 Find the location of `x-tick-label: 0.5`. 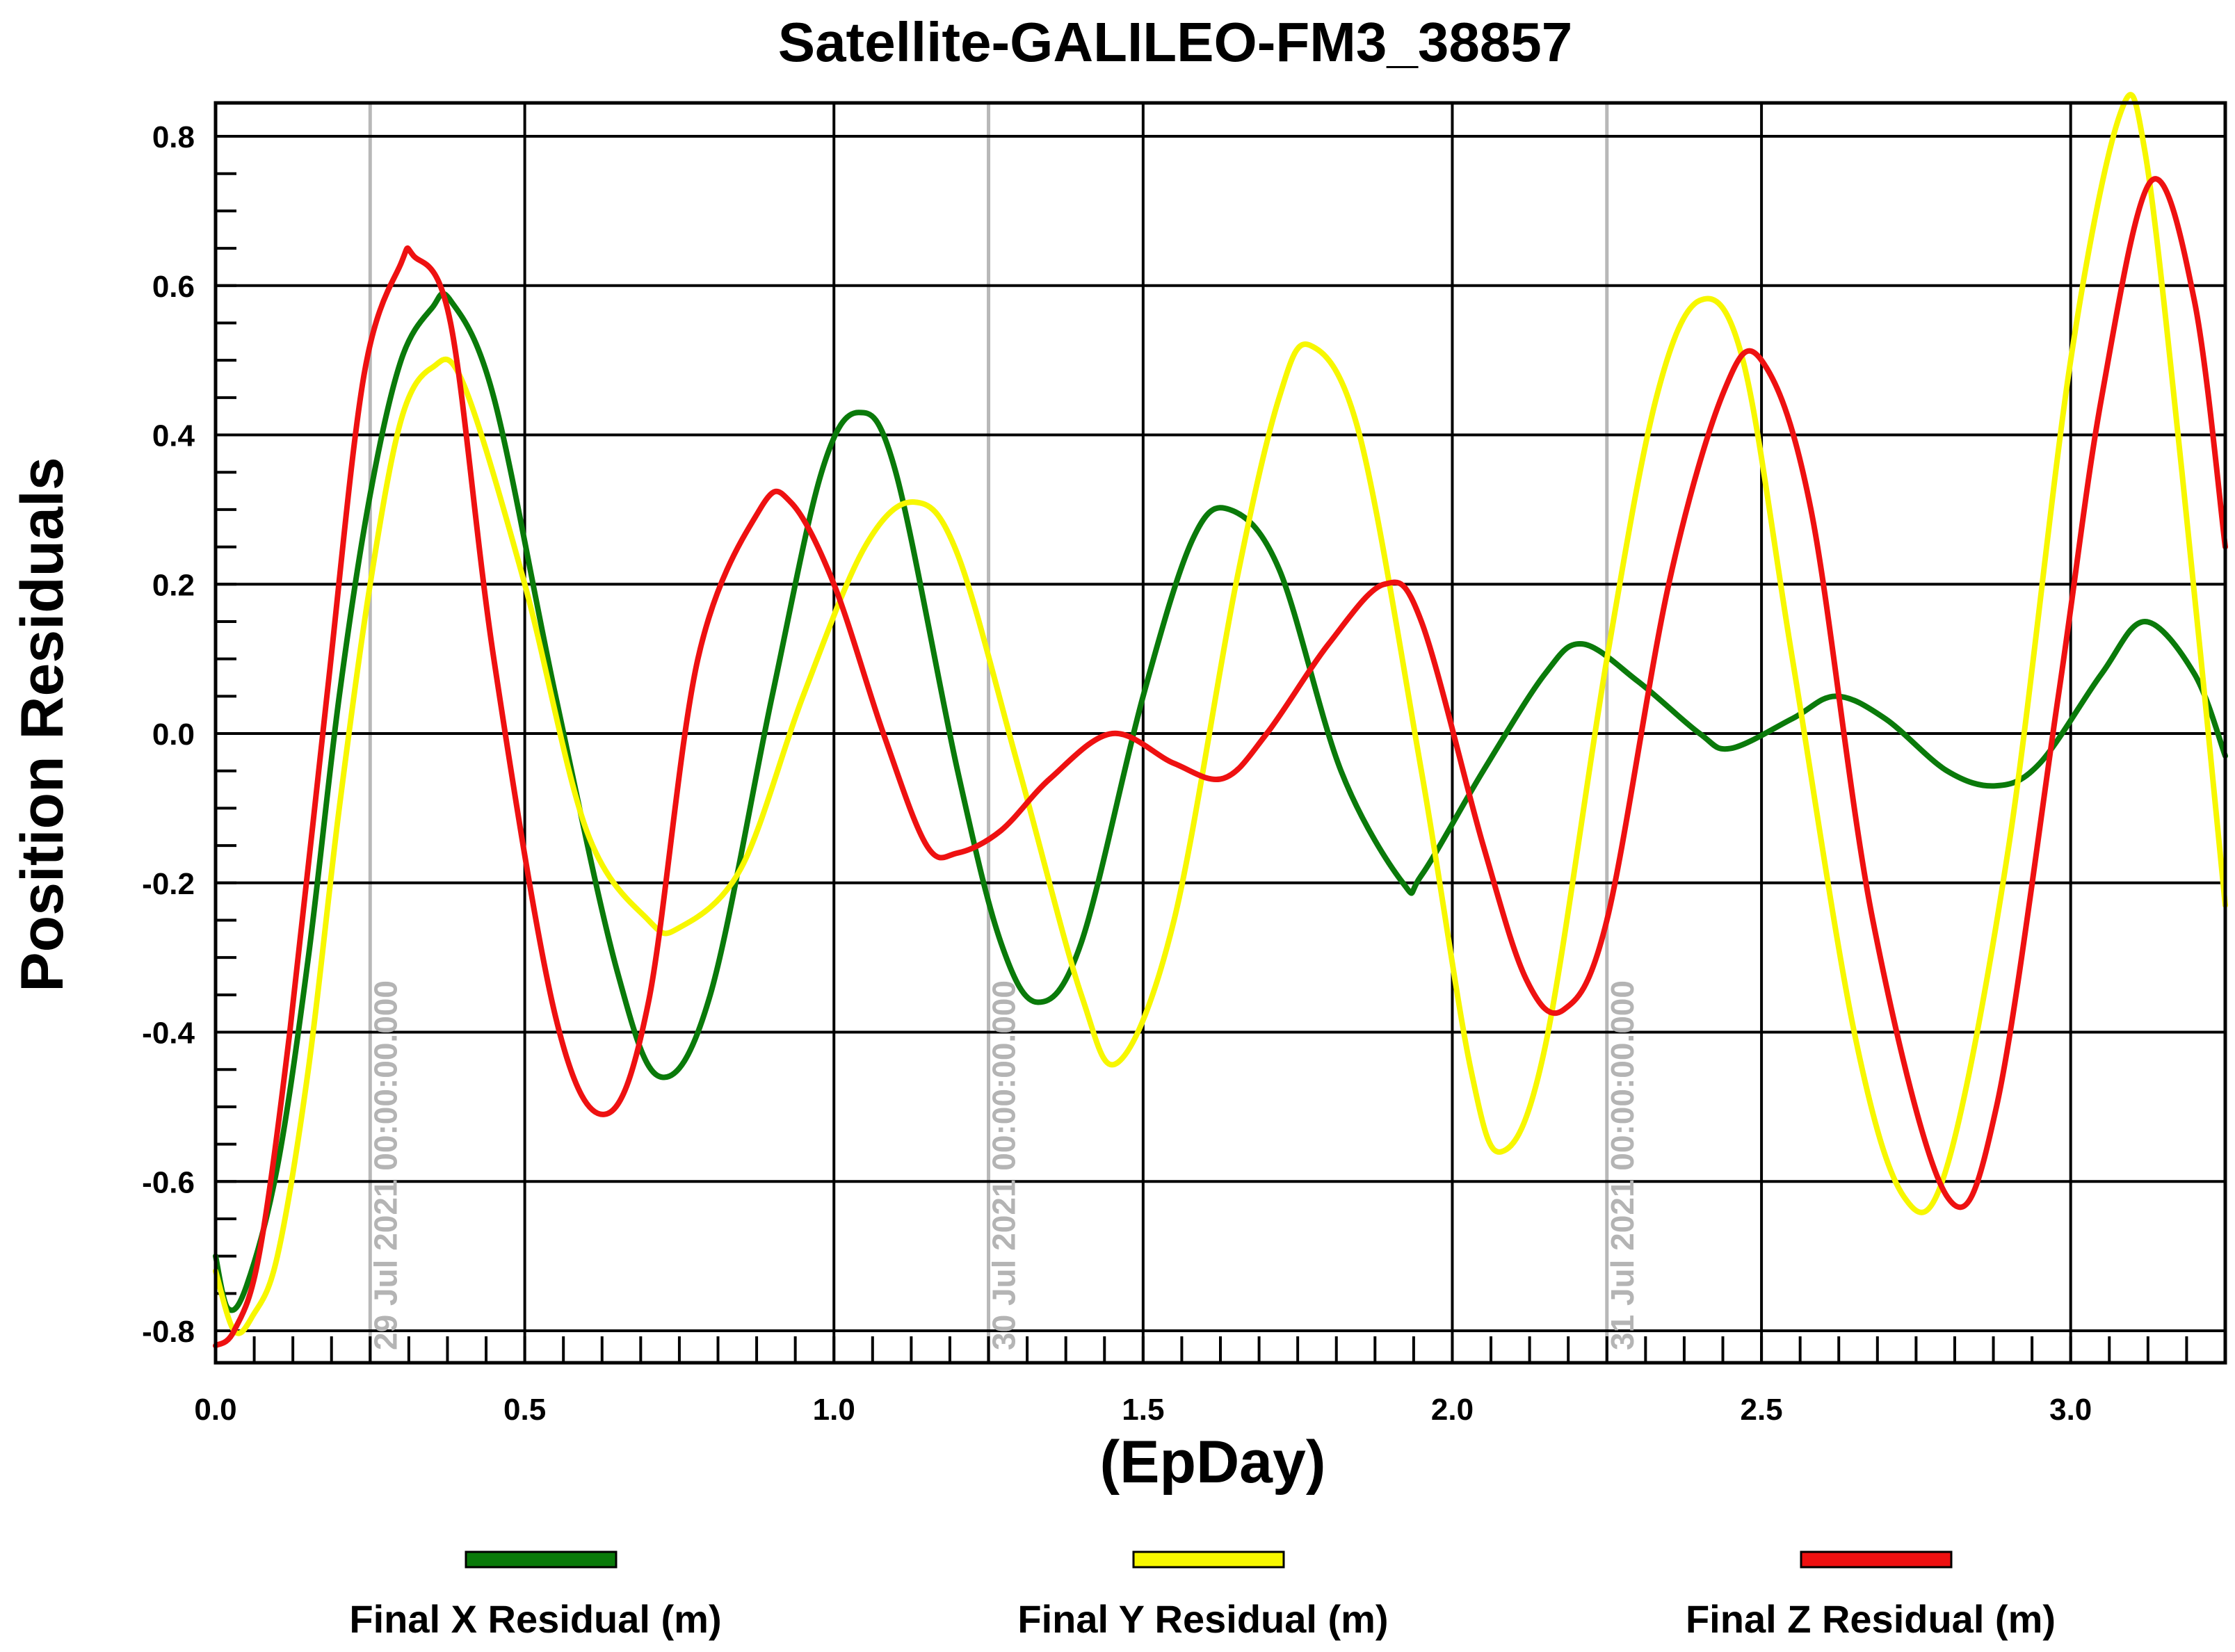

x-tick-label: 0.5 is located at coordinates (524, 1410).